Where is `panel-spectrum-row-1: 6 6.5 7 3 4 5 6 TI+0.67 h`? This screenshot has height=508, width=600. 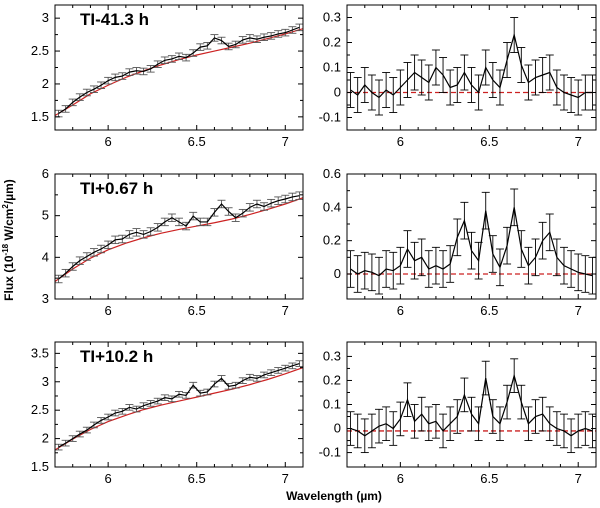
panel-spectrum-row-1: 6 6.5 7 3 4 5 6 TI+0.67 h is located at coordinates (173, 242).